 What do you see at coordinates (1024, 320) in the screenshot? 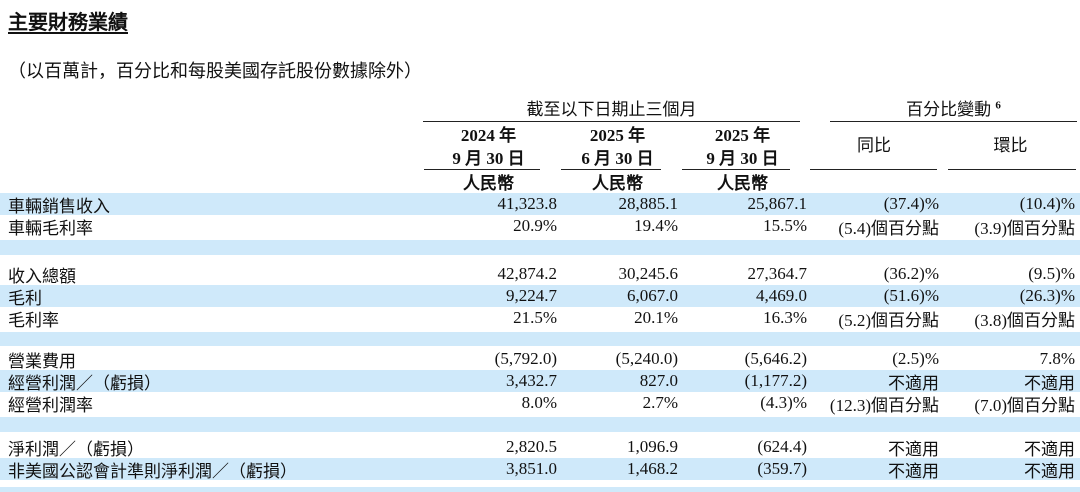
I see `value-qoq-change: (3.8)個百分點` at bounding box center [1024, 320].